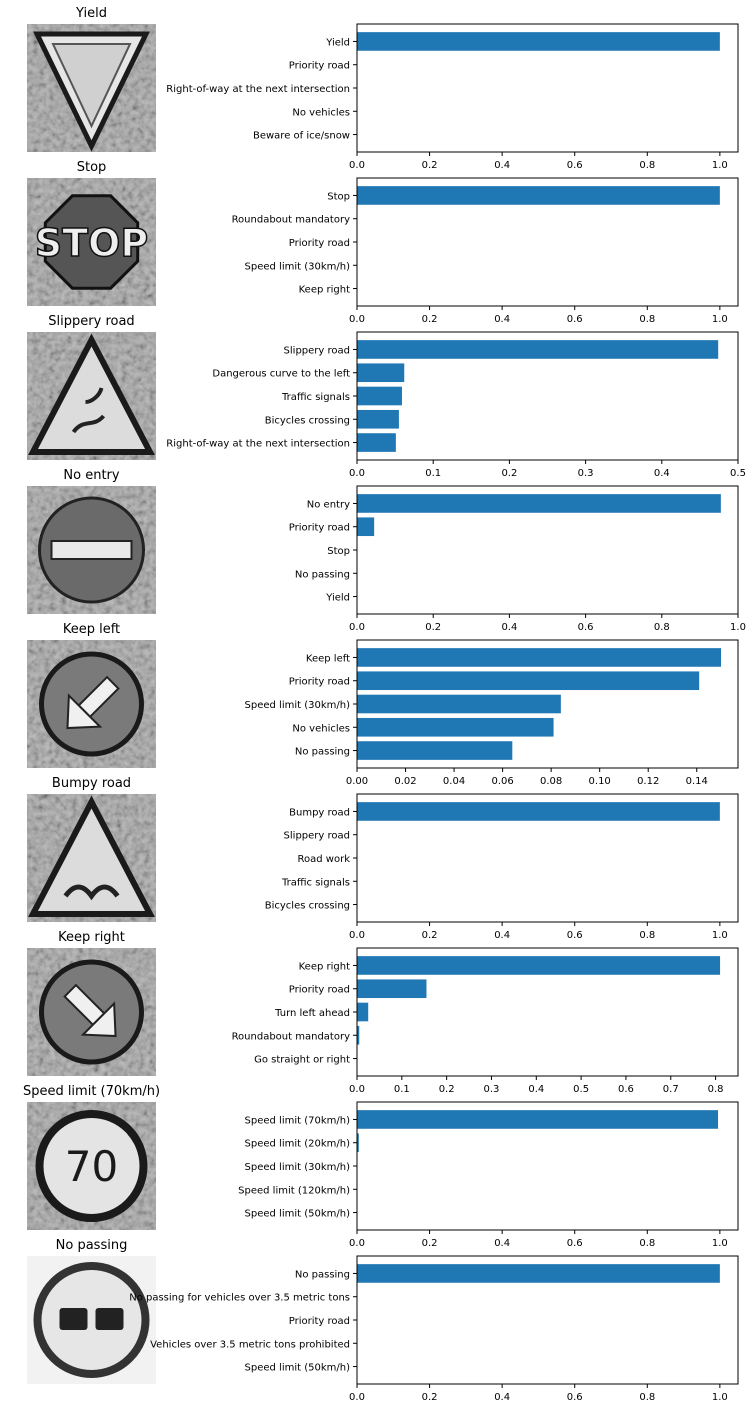 The width and height of the screenshot is (753, 1406). I want to click on stop-octagon-icon, so click(91, 242).